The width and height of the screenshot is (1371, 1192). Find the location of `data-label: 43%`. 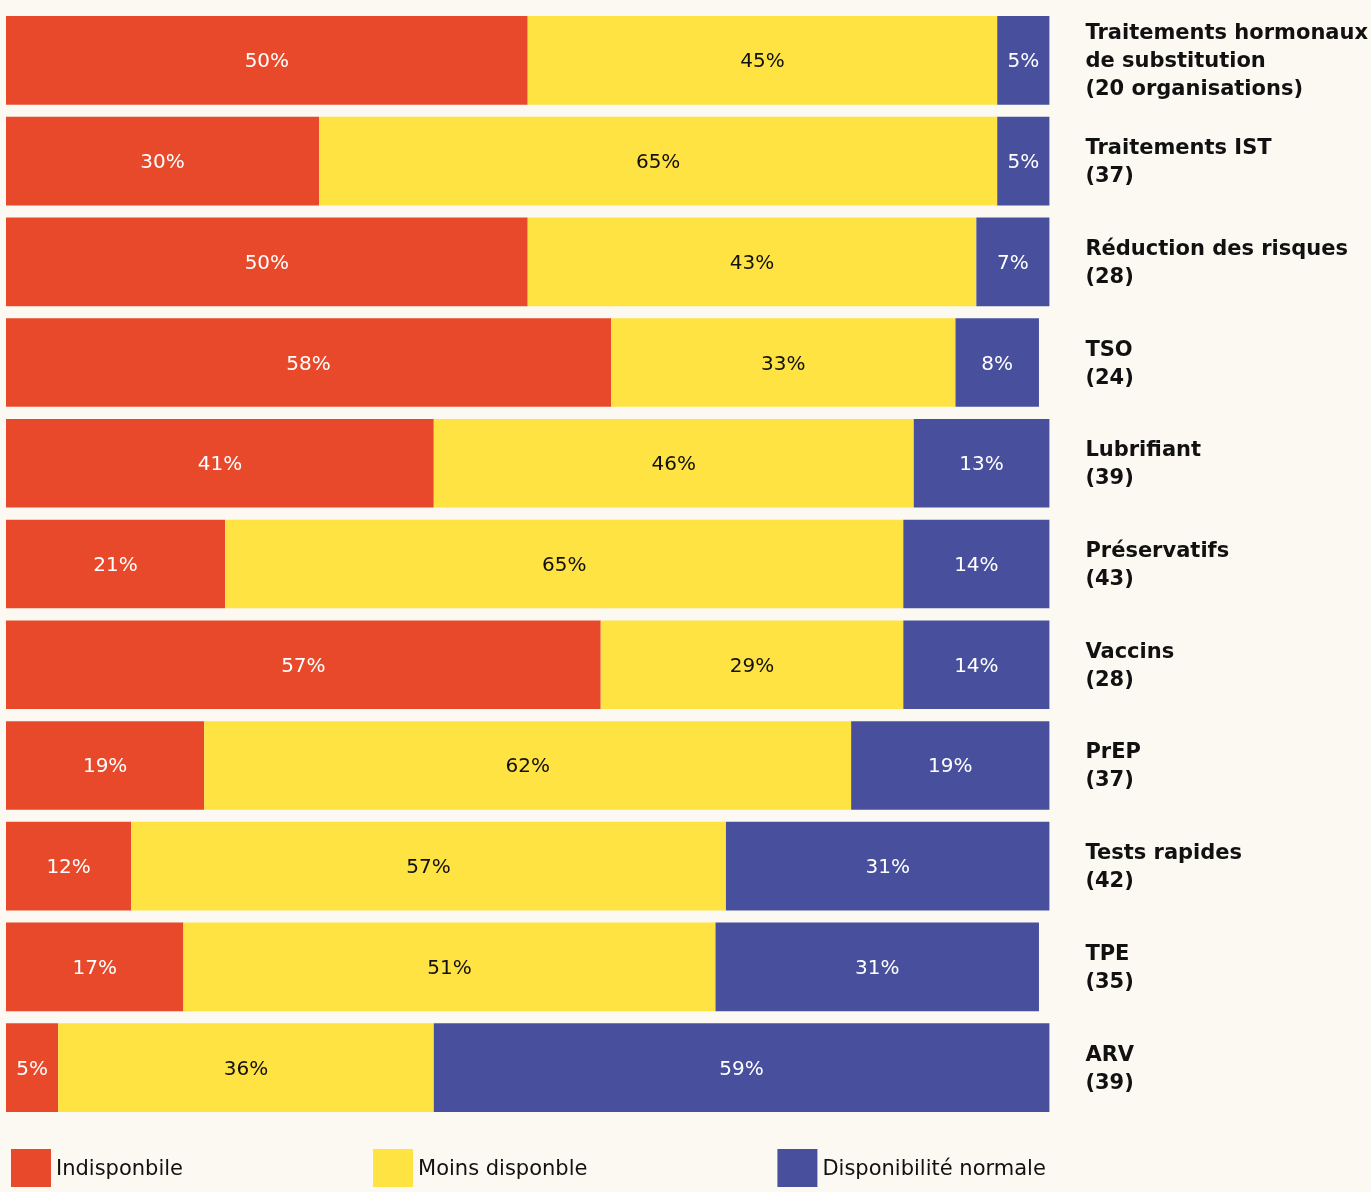

data-label: 43% is located at coordinates (752, 261).